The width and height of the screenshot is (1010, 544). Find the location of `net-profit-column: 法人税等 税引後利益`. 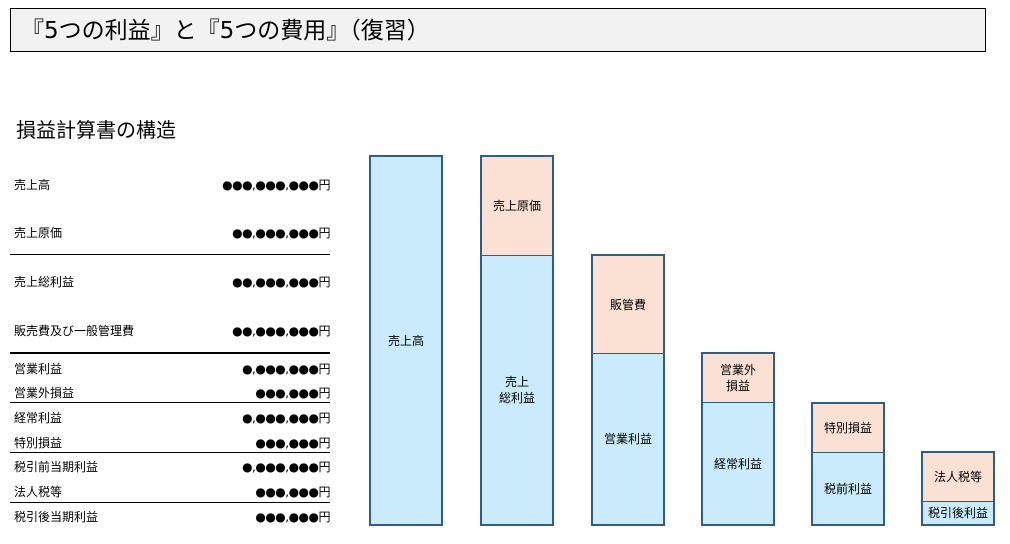

net-profit-column: 法人税等 税引後利益 is located at coordinates (958, 488).